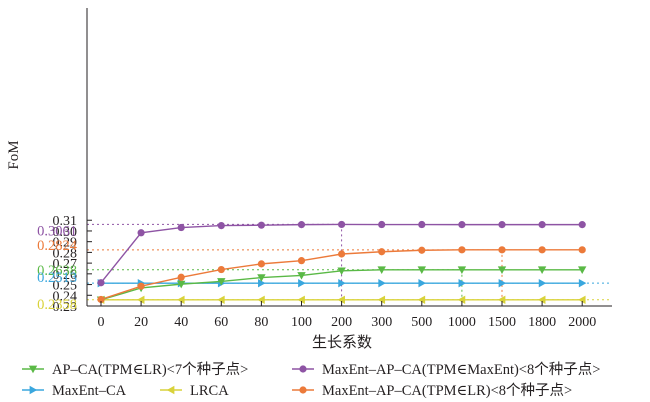  What do you see at coordinates (65, 243) in the screenshot?
I see `y-tick-label: 0.29` at bounding box center [65, 243].